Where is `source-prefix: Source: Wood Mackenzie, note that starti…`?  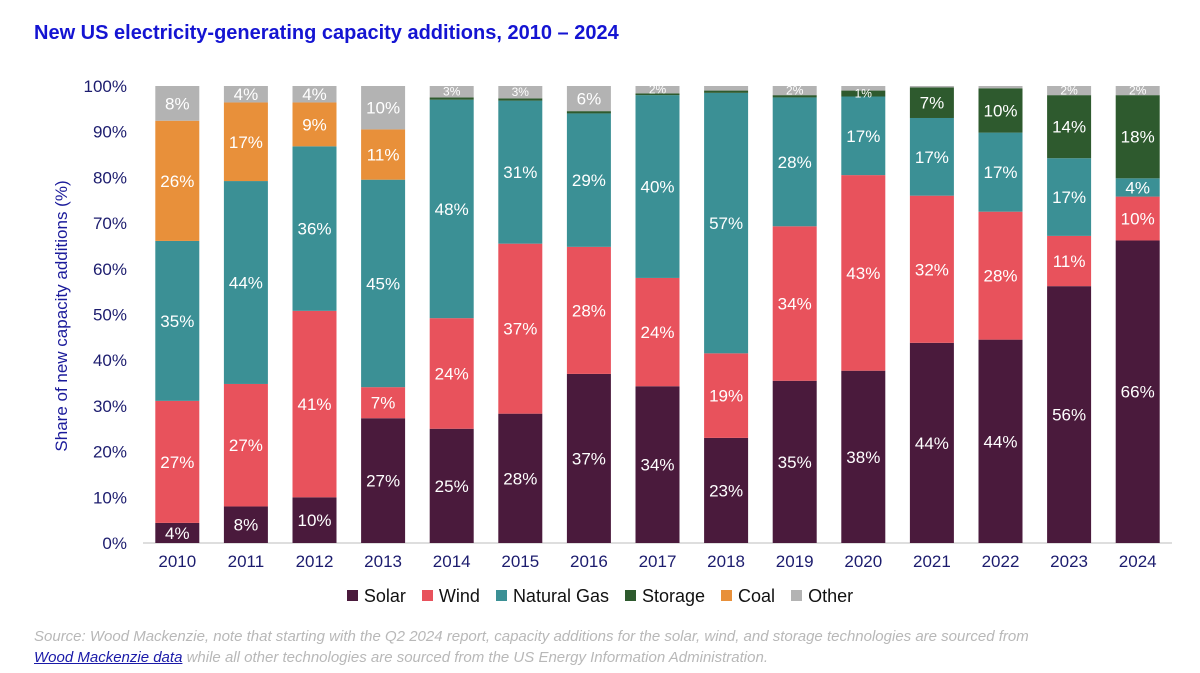
source-prefix: Source: Wood Mackenzie, note that starti… is located at coordinates (531, 636).